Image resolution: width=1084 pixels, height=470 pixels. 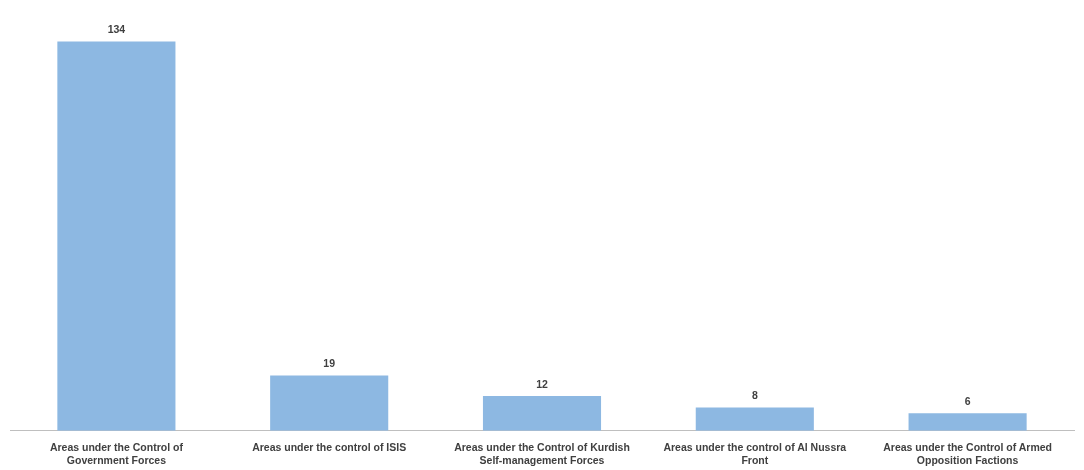 I want to click on data-label: 6, so click(x=967, y=401).